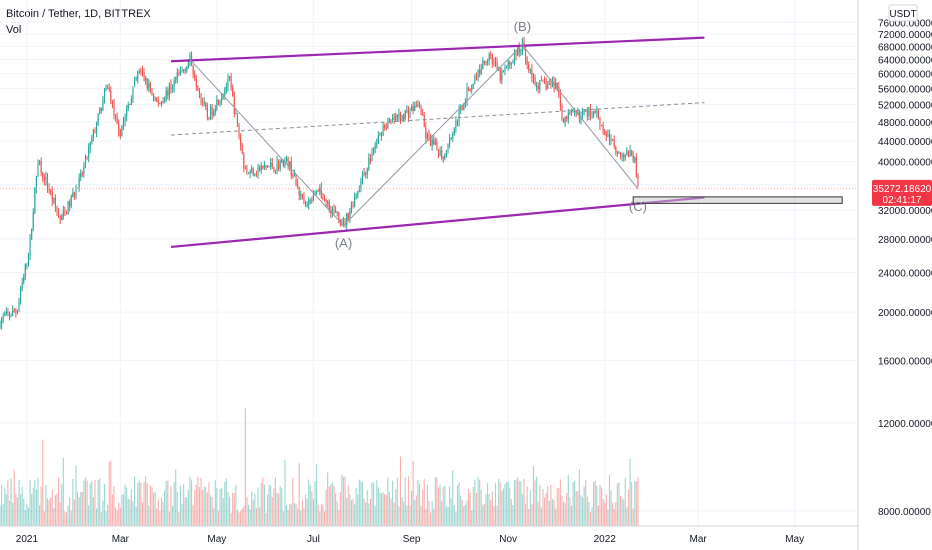  I want to click on mid-channel-dashed-line, so click(437, 119).